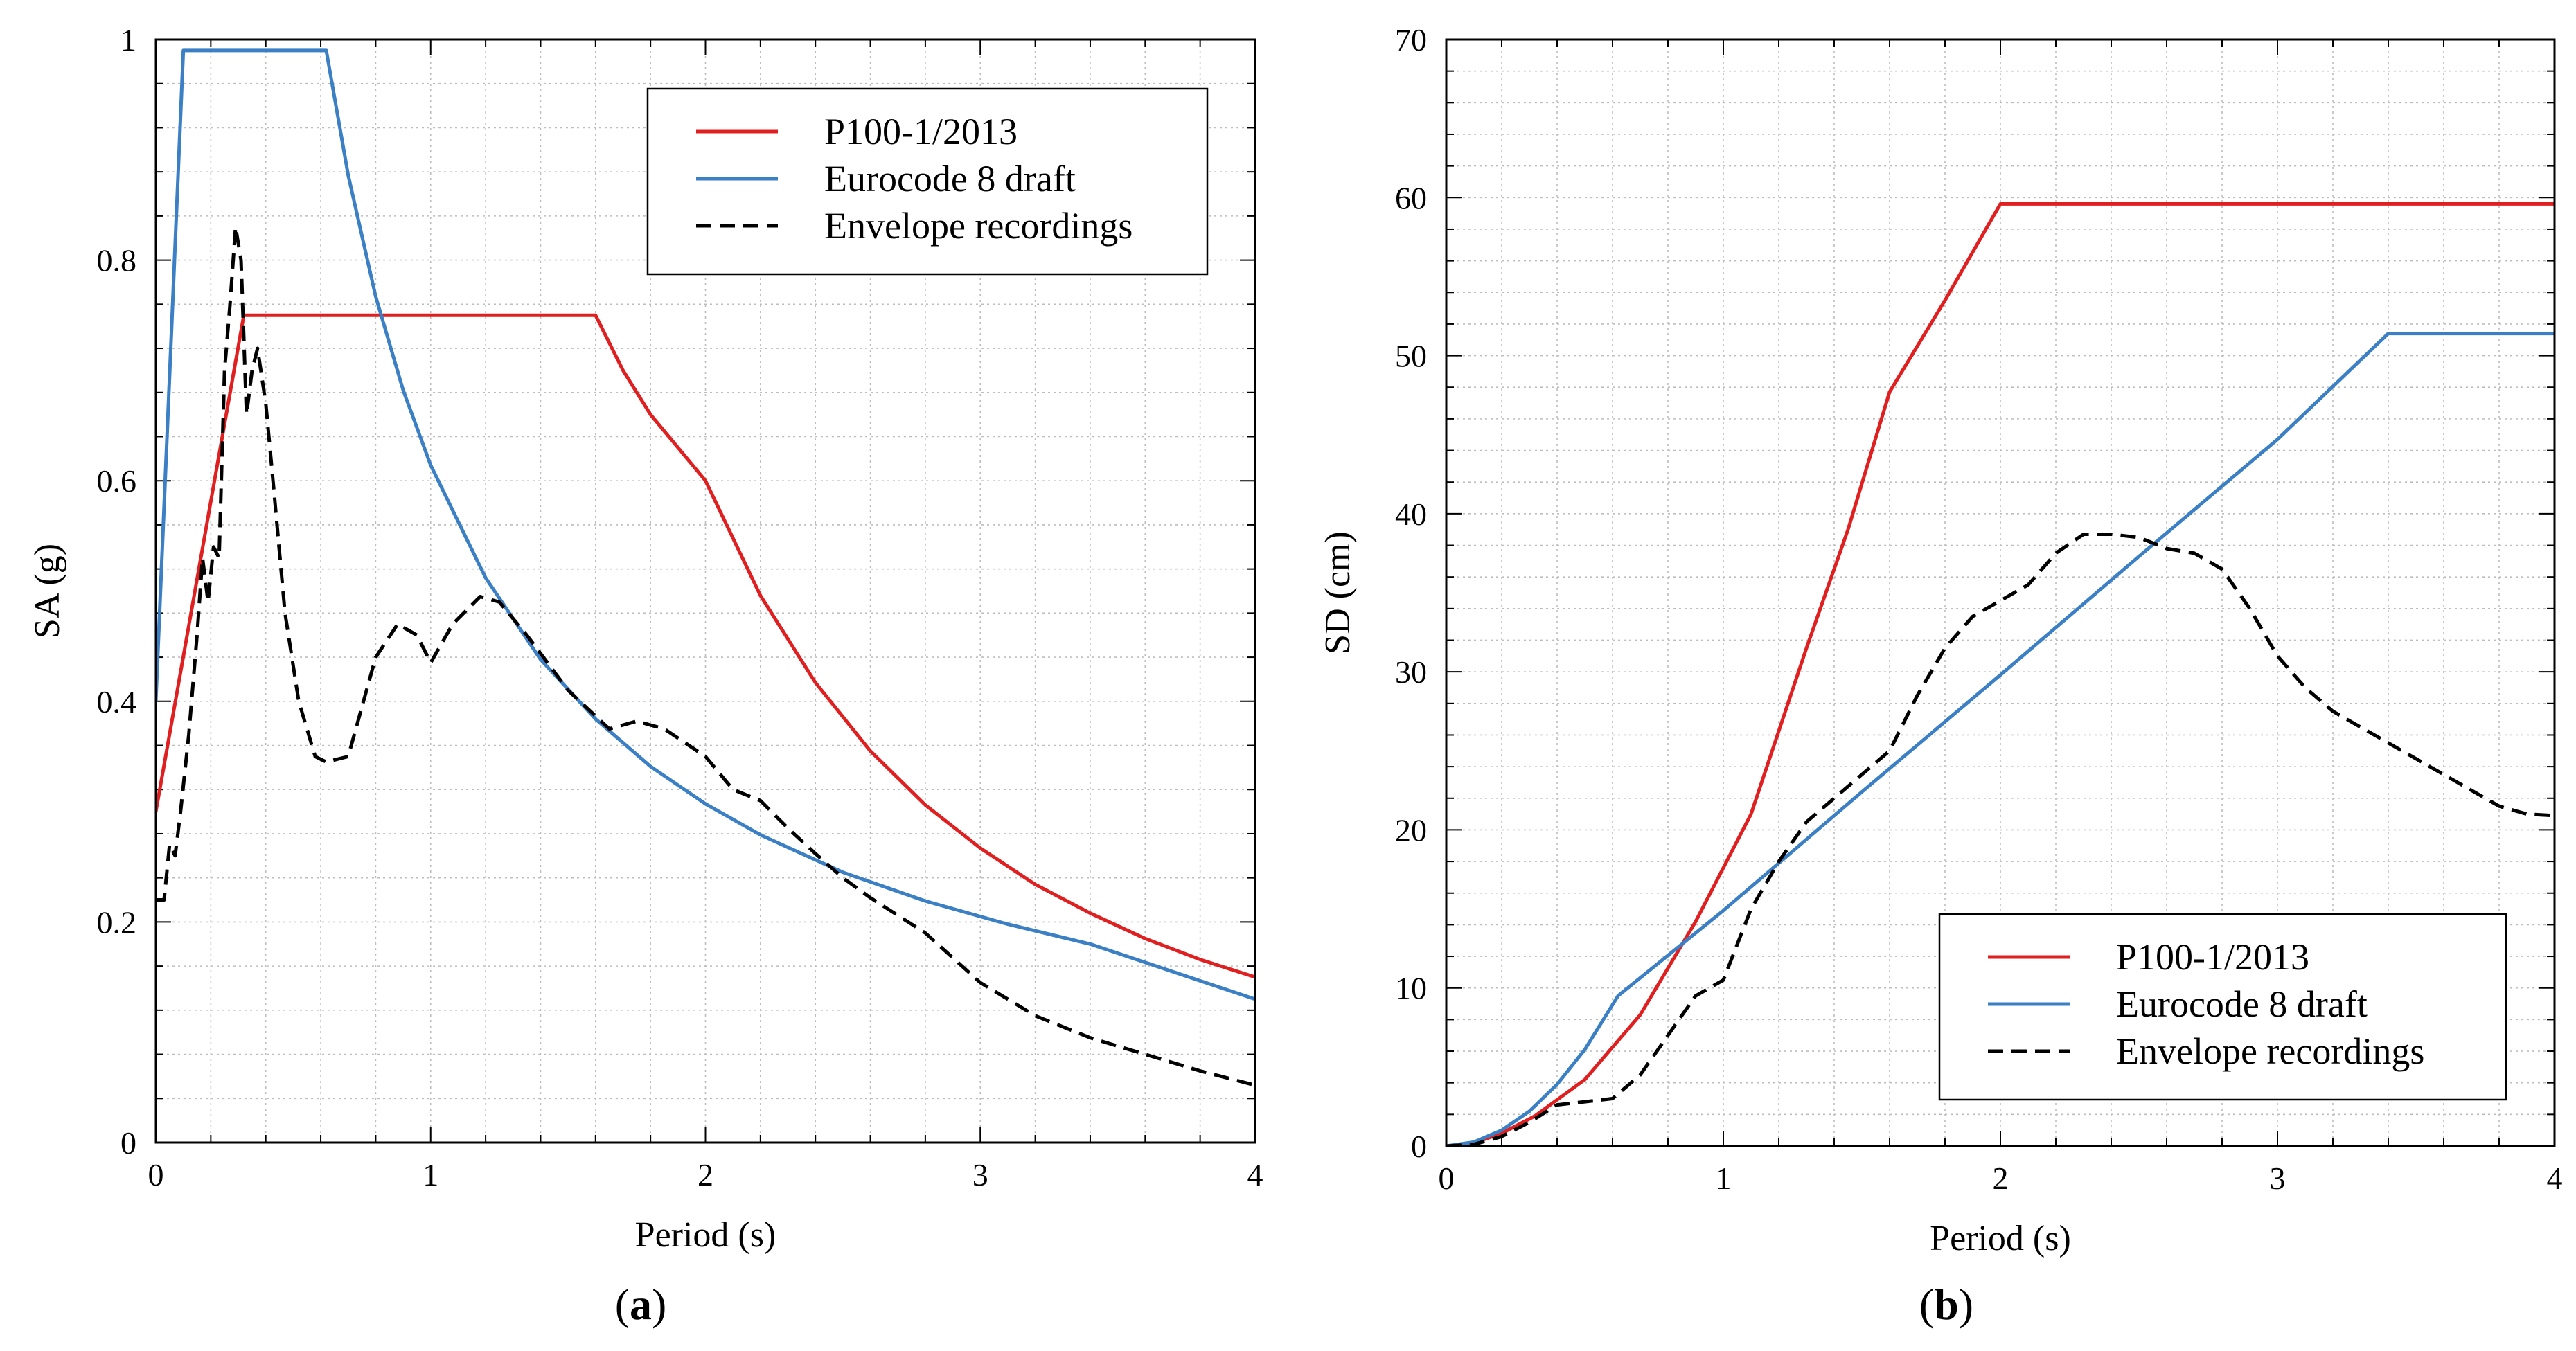  What do you see at coordinates (128, 39) in the screenshot?
I see `y-tick-label: 1` at bounding box center [128, 39].